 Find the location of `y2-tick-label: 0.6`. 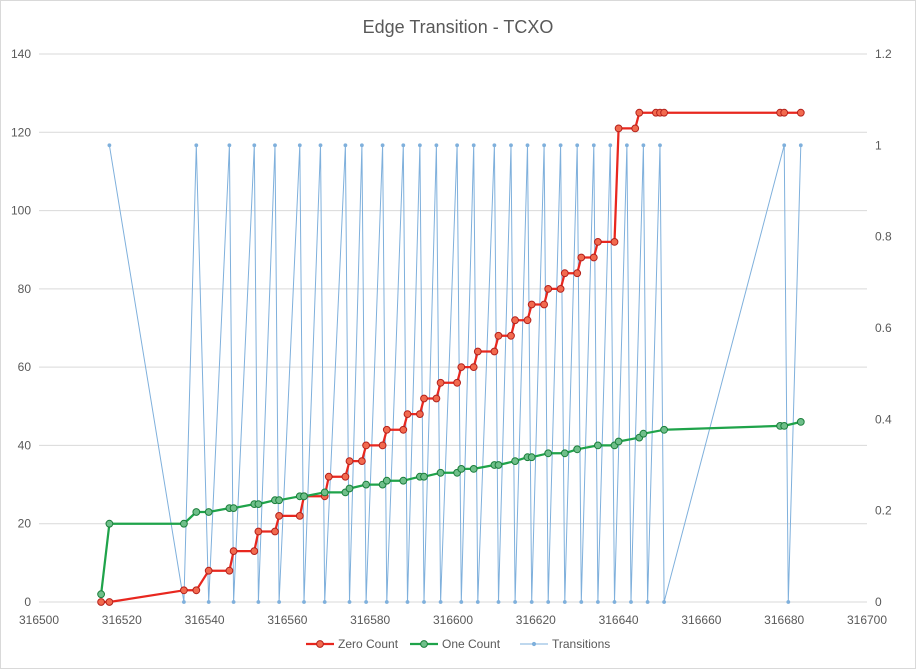

y2-tick-label: 0.6 is located at coordinates (883, 328).